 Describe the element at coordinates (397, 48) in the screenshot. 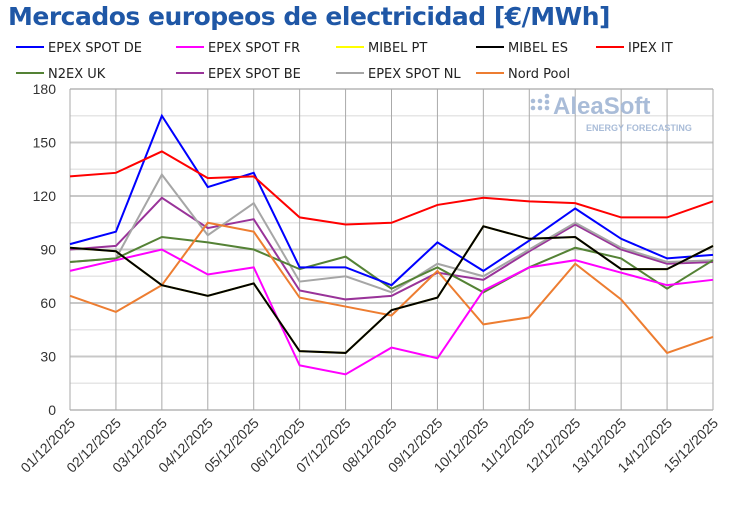

I see `legend-label: MIBEL PT` at that location.